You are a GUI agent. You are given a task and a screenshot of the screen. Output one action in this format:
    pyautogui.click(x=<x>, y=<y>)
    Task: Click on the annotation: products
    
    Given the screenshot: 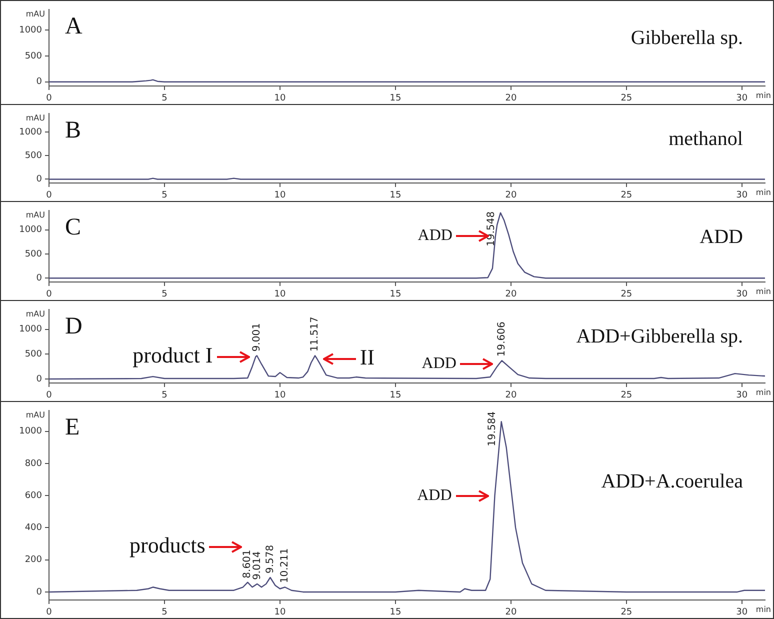 What is the action you would take?
    pyautogui.click(x=168, y=545)
    